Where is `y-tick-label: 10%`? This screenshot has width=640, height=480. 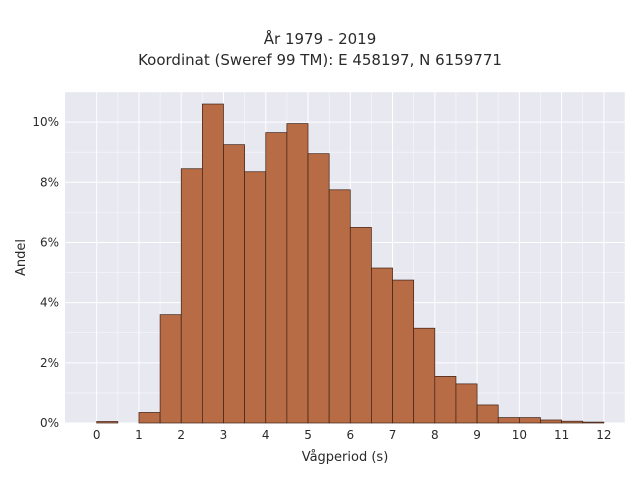 y-tick-label: 10% is located at coordinates (45, 122).